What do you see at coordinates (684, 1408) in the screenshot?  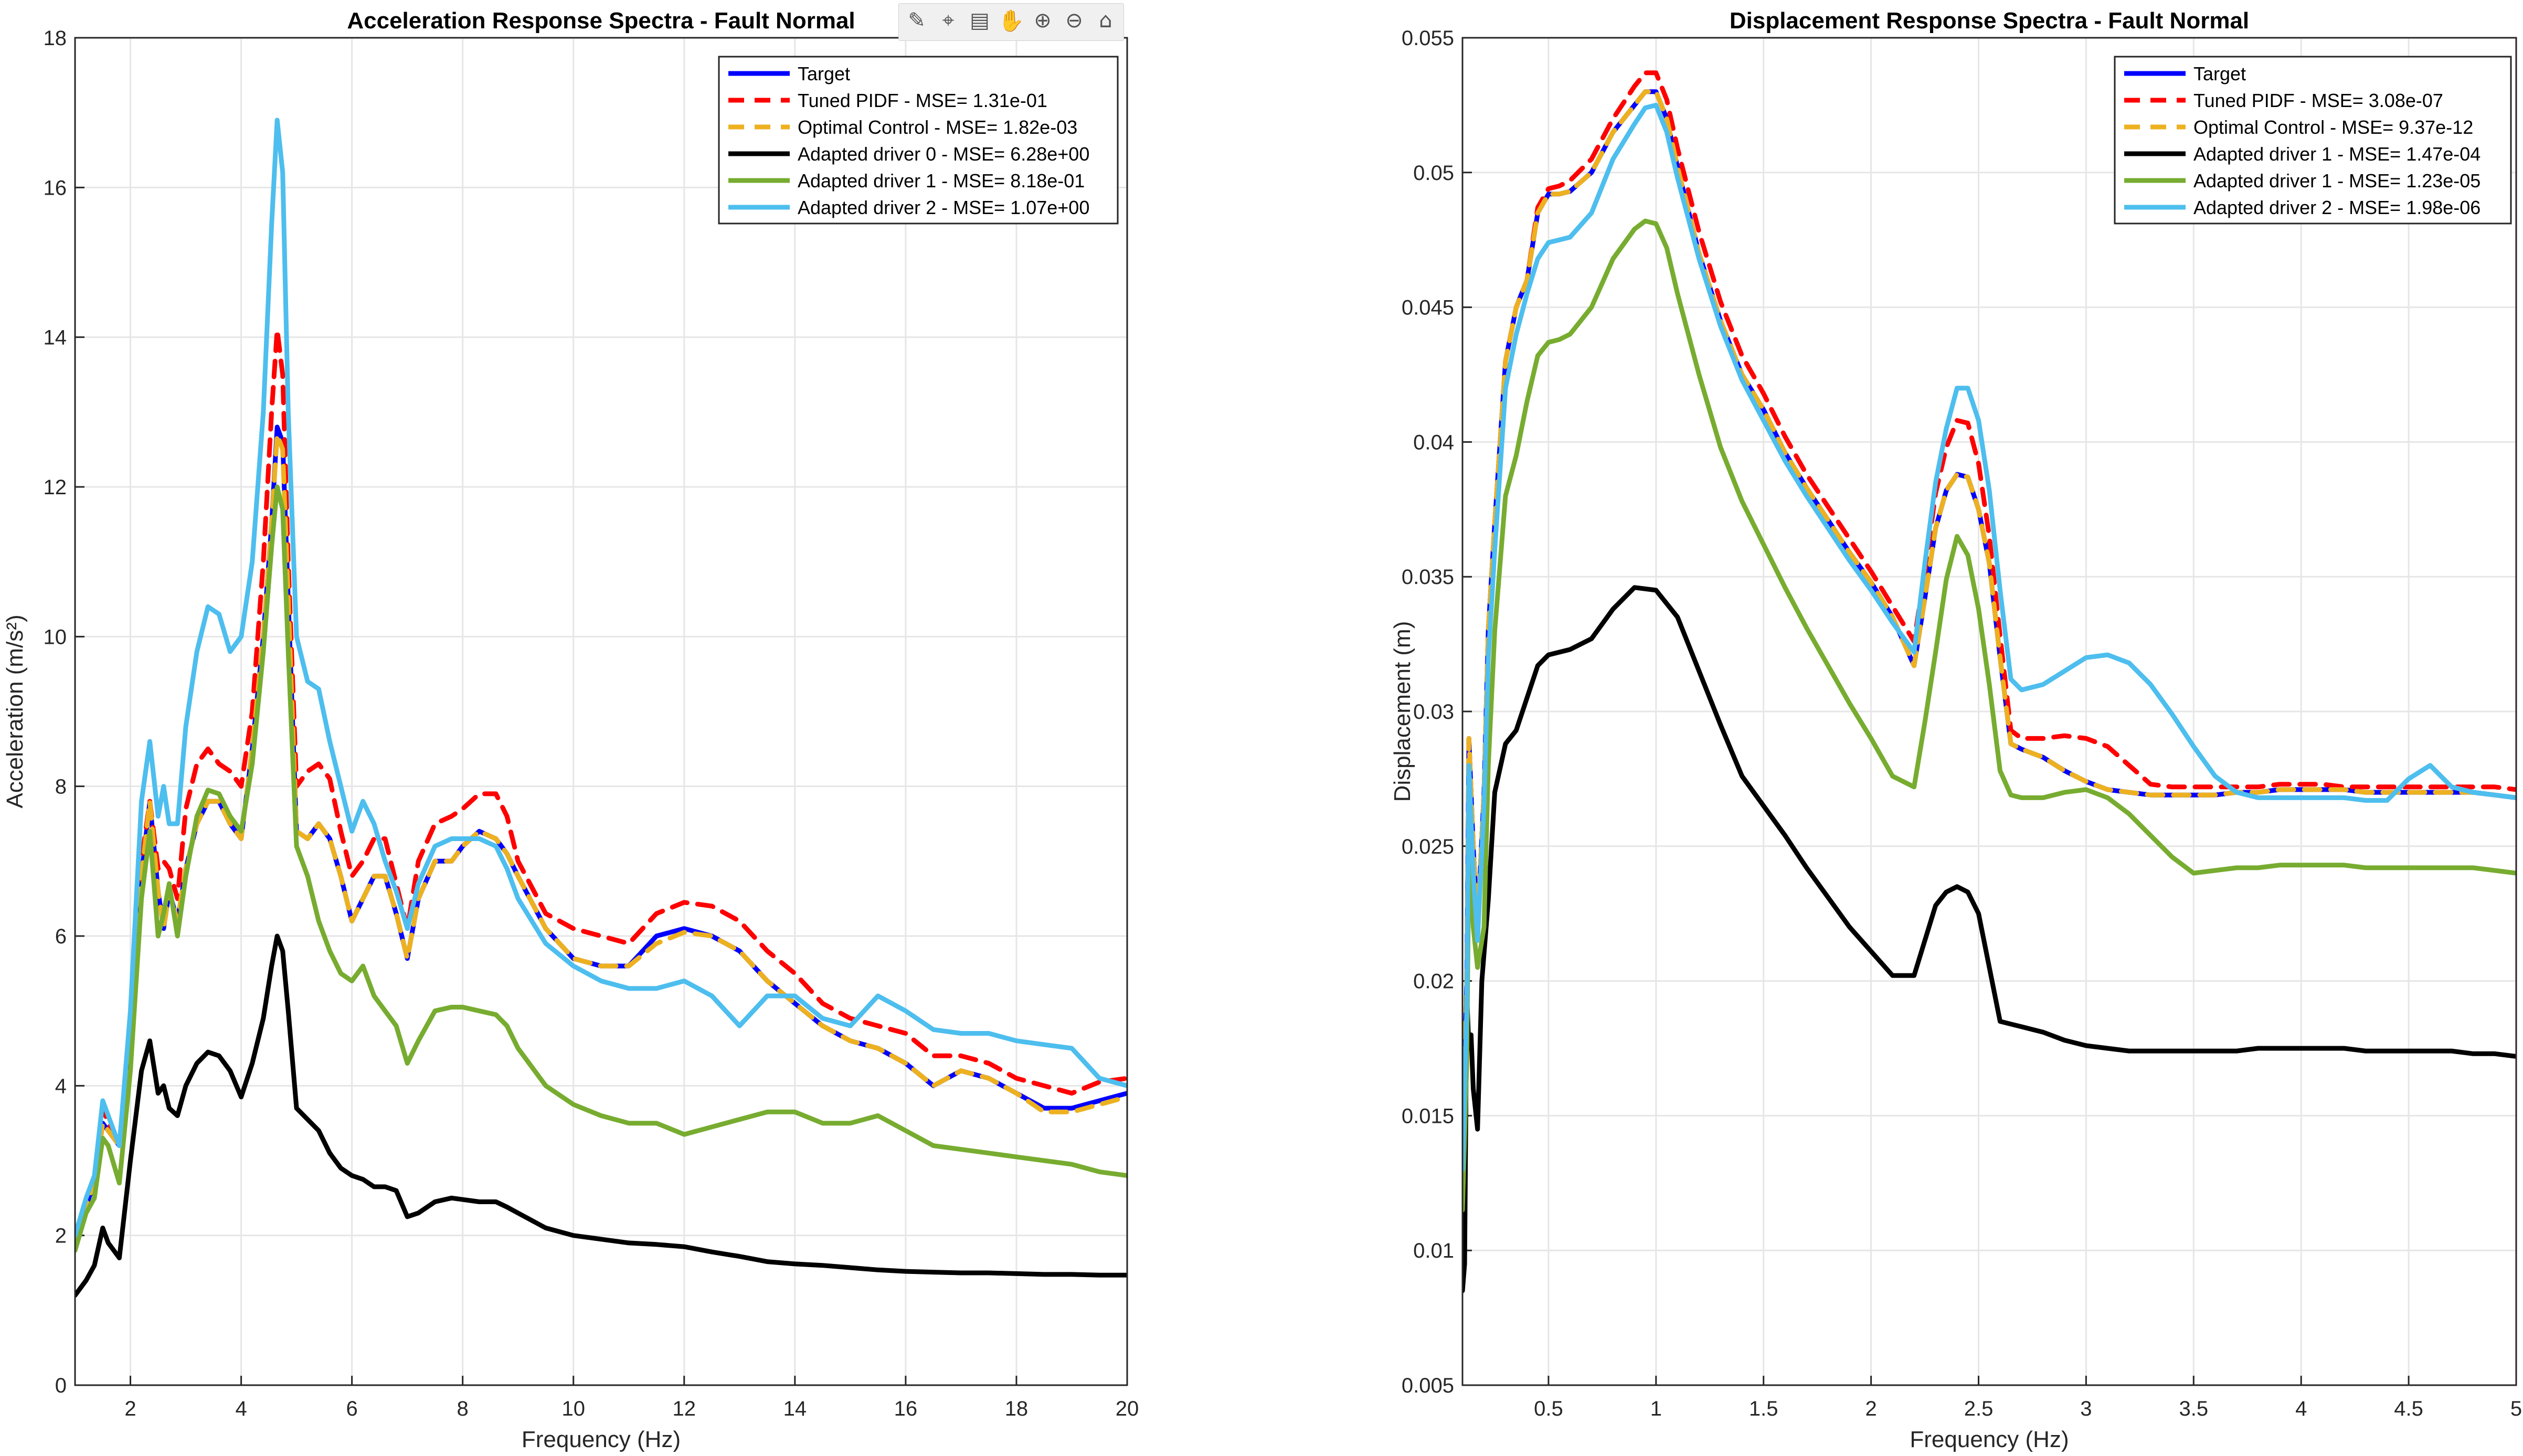 I see `x-tick-label: 12` at bounding box center [684, 1408].